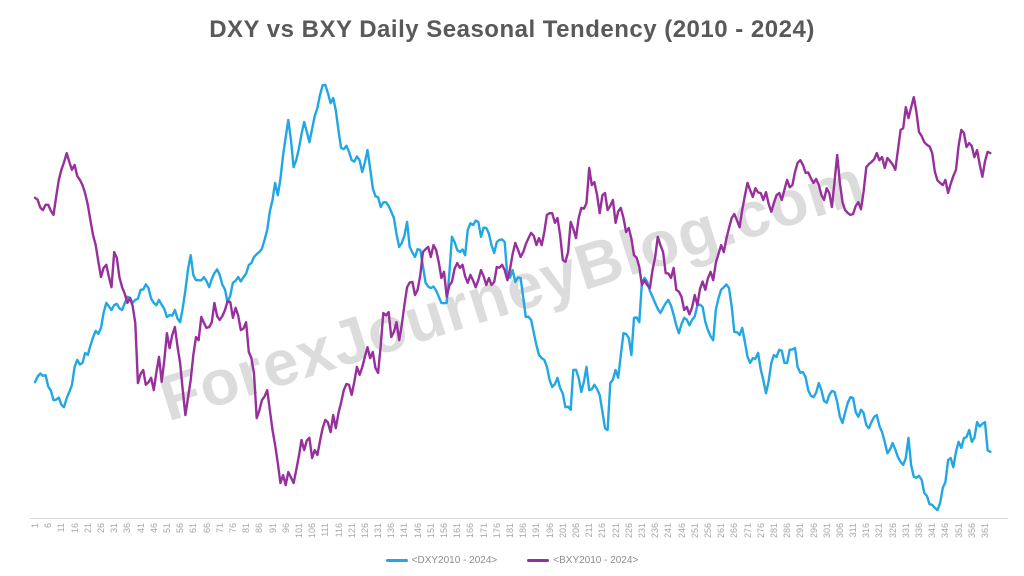 The image size is (1024, 576). What do you see at coordinates (127, 528) in the screenshot?
I see `x-tick-label: 36` at bounding box center [127, 528].